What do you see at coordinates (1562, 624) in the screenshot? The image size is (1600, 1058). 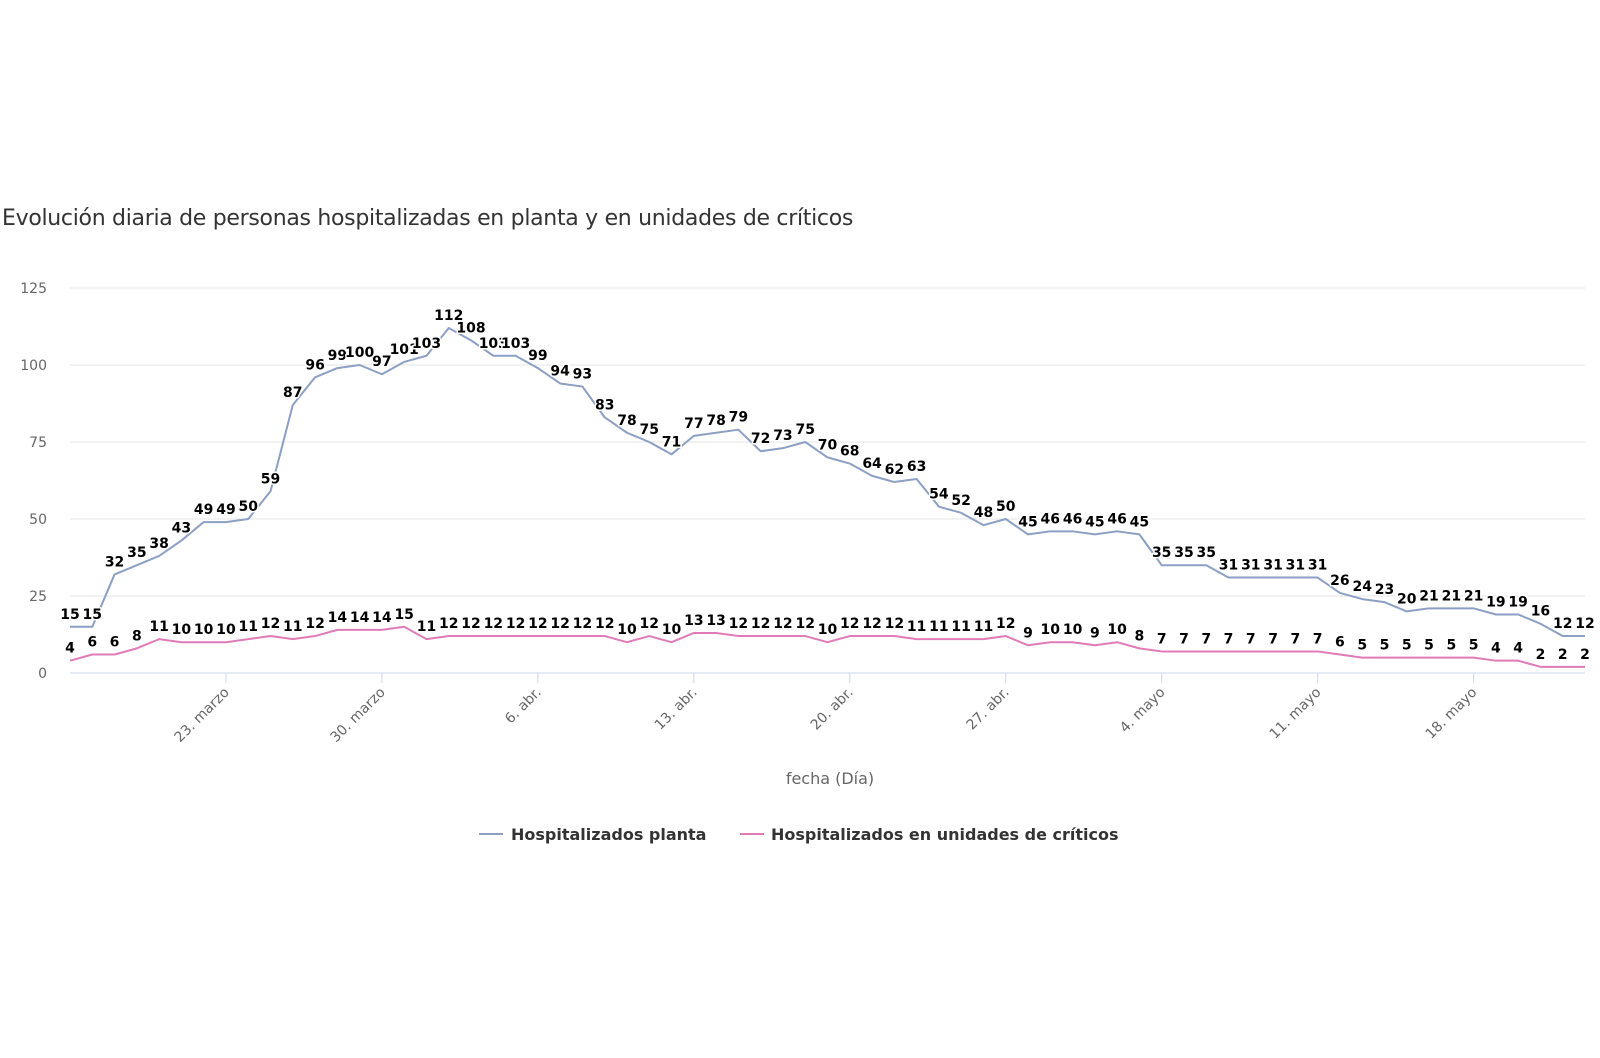 I see `data-label-planta: 12` at bounding box center [1562, 624].